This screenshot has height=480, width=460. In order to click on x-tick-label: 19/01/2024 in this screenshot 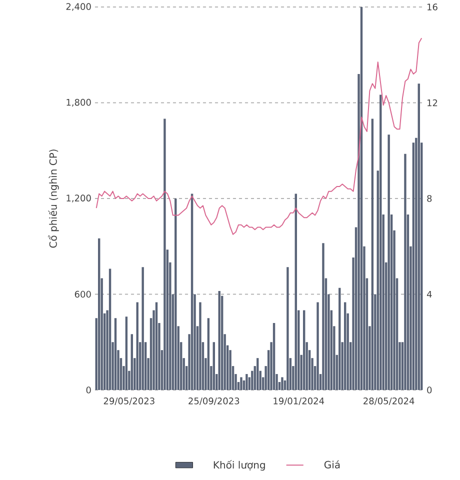, I will do `click(299, 402)`.